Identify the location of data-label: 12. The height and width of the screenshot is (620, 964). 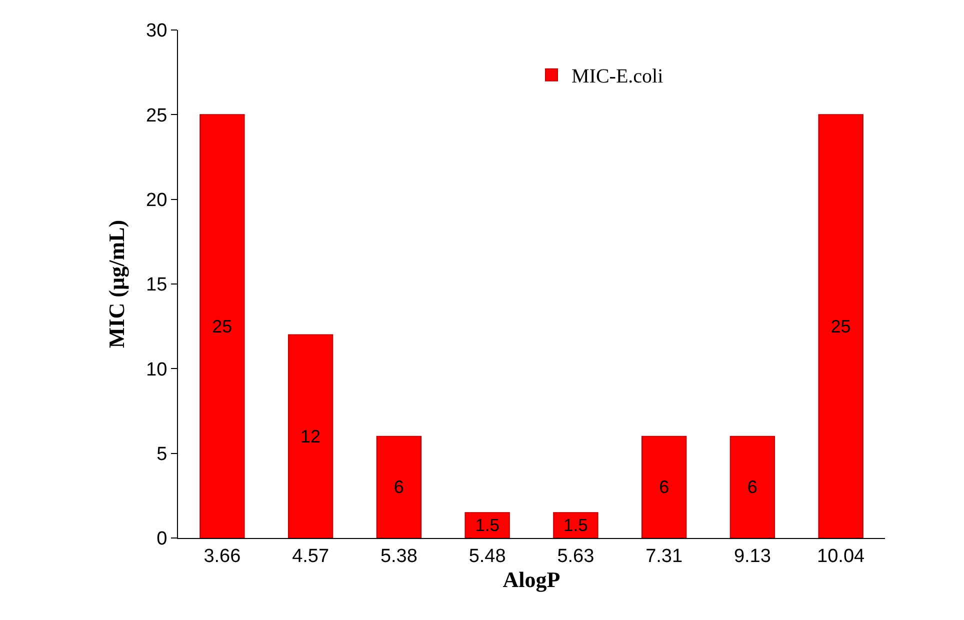
(310, 436).